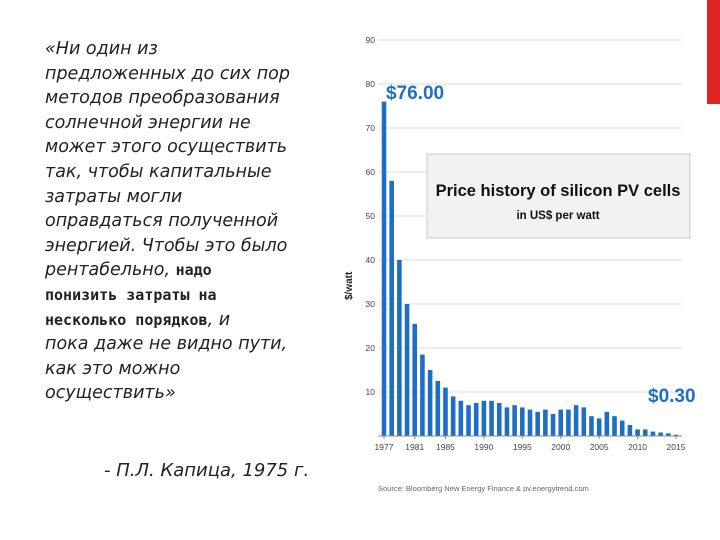 Image resolution: width=720 pixels, height=540 pixels. Describe the element at coordinates (522, 421) in the screenshot. I see `bar-1995` at that location.